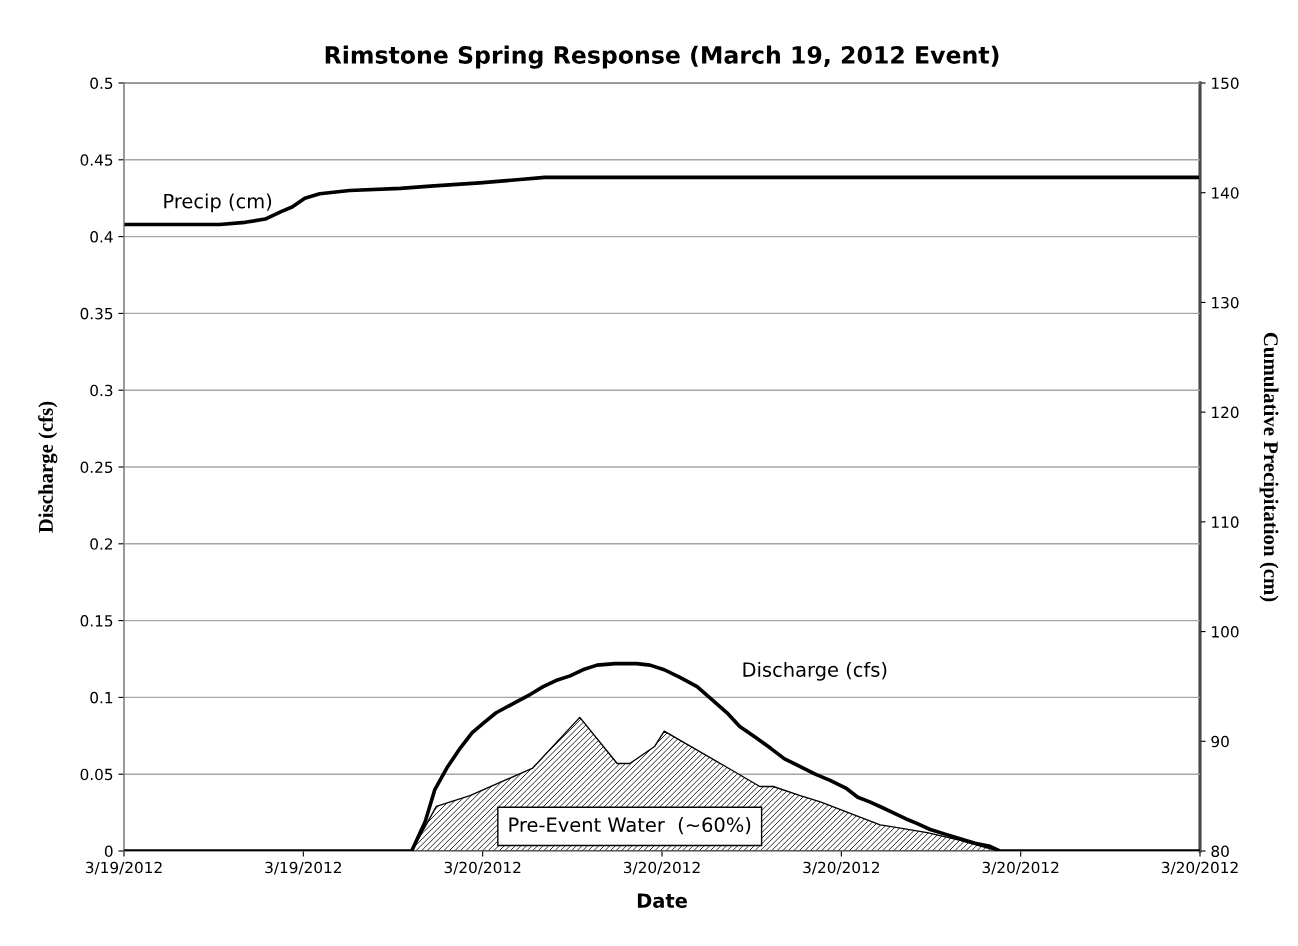 The width and height of the screenshot is (1298, 946). I want to click on y-tick-label: 0.4, so click(101, 237).